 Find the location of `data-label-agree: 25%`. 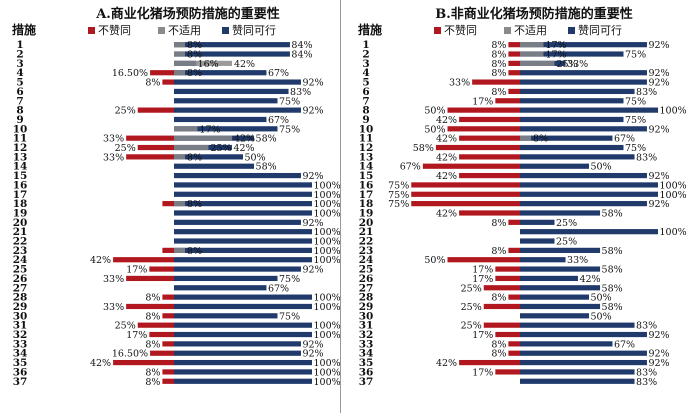

data-label-agree: 25% is located at coordinates (566, 242).